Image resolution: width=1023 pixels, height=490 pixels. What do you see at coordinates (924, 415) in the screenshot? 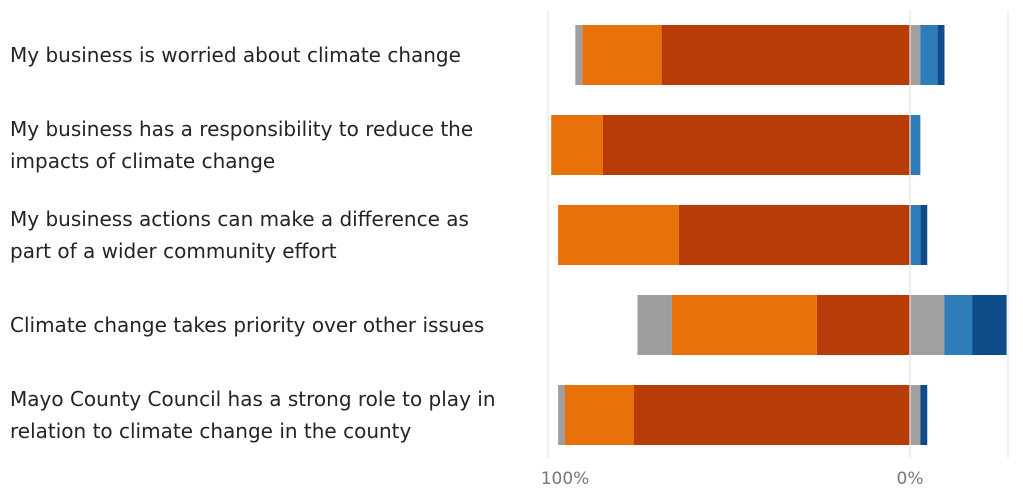
I see `bar-segment-row5-series6` at bounding box center [924, 415].